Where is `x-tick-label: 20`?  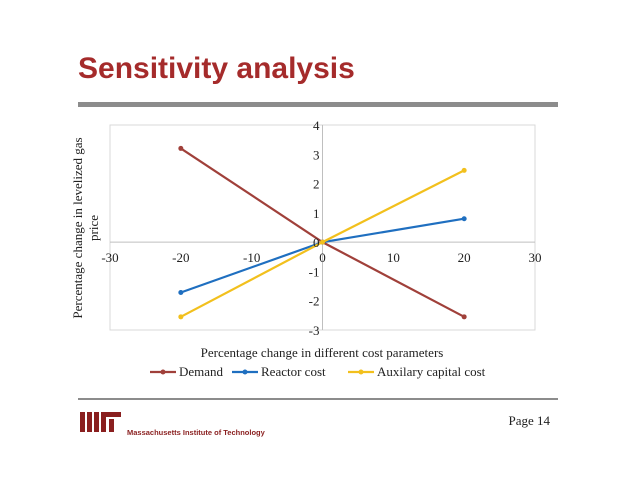
x-tick-label: 20 is located at coordinates (464, 257).